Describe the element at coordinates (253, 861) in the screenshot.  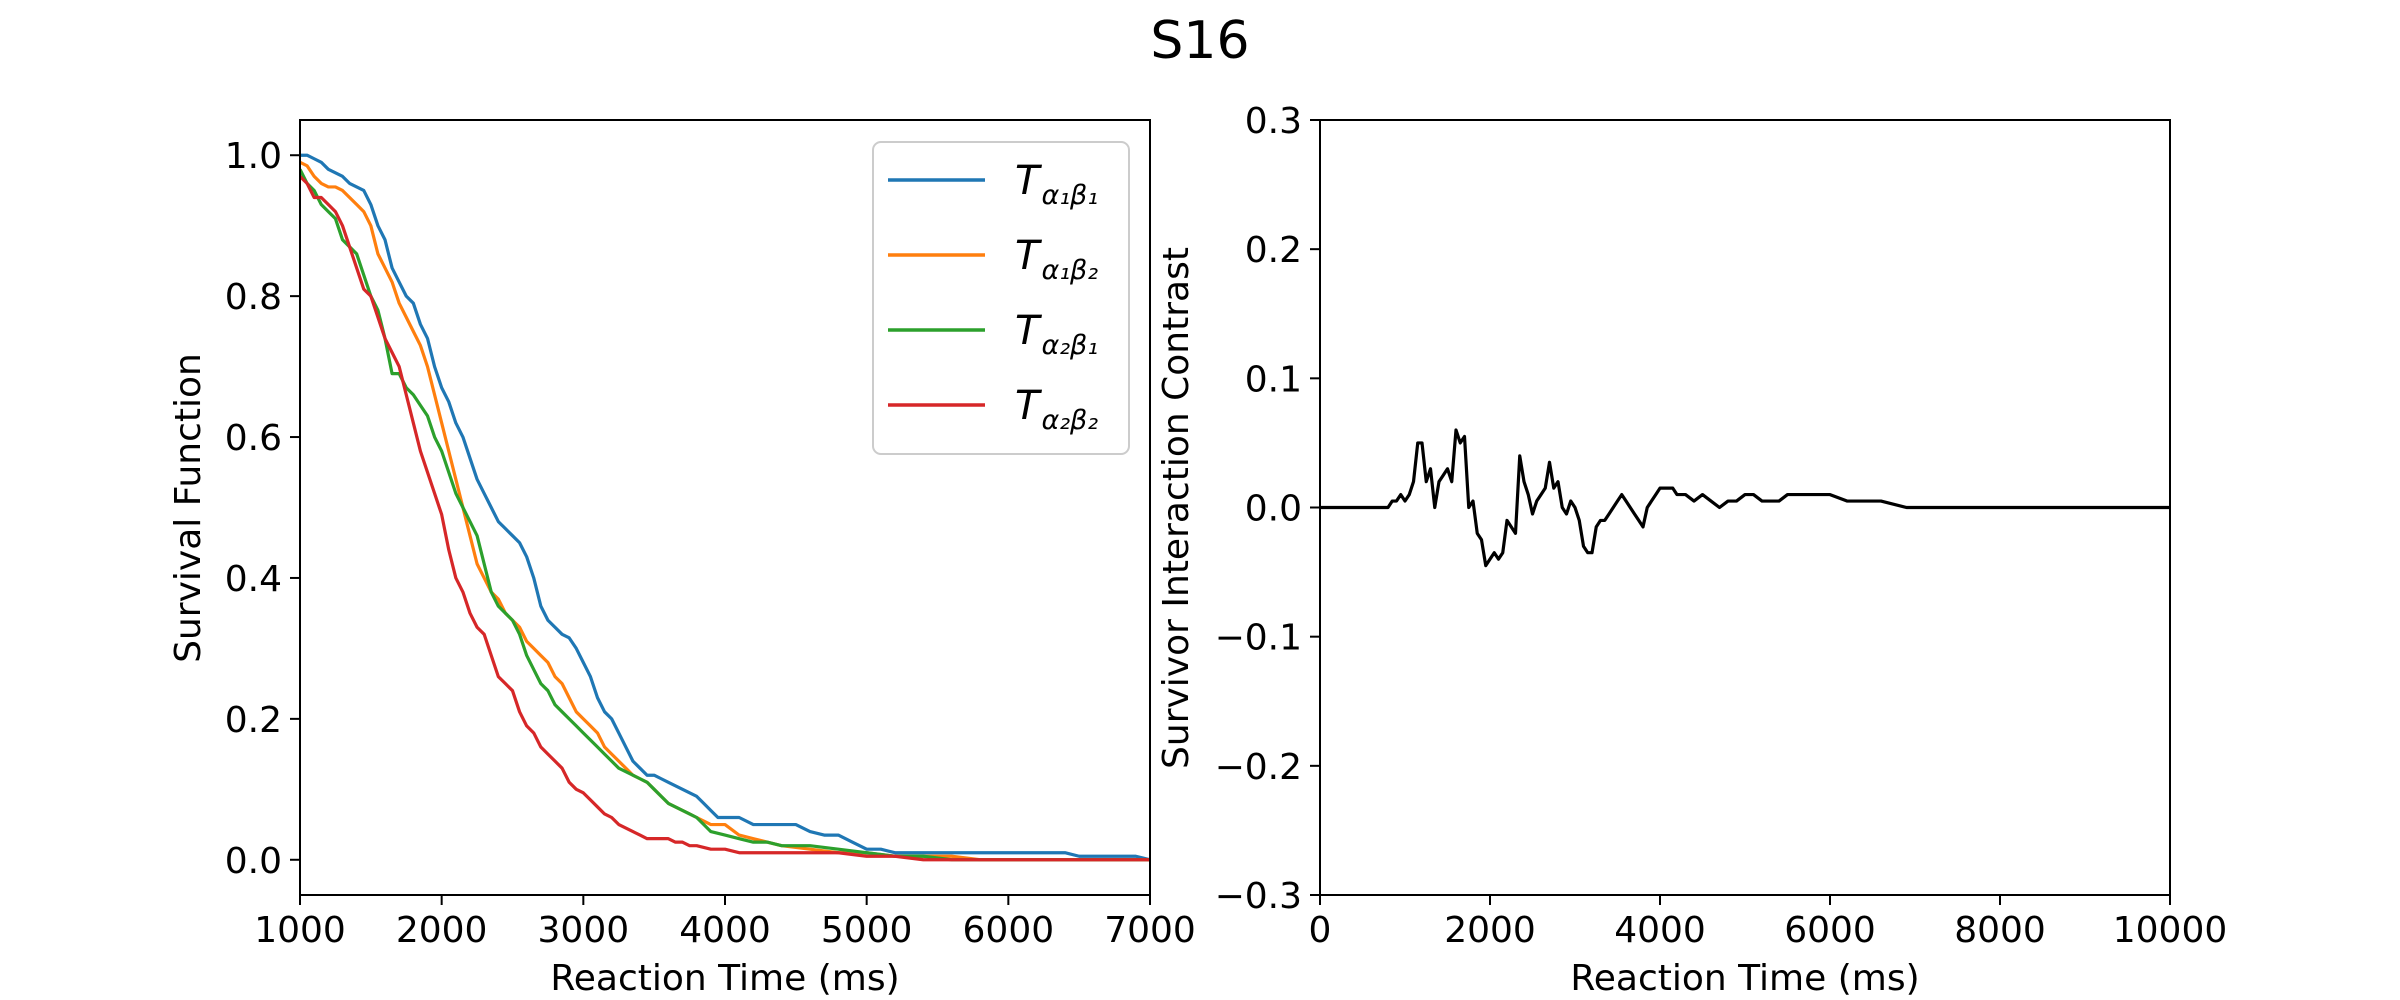
I see `survival-y-tick-label: 0.0` at that location.